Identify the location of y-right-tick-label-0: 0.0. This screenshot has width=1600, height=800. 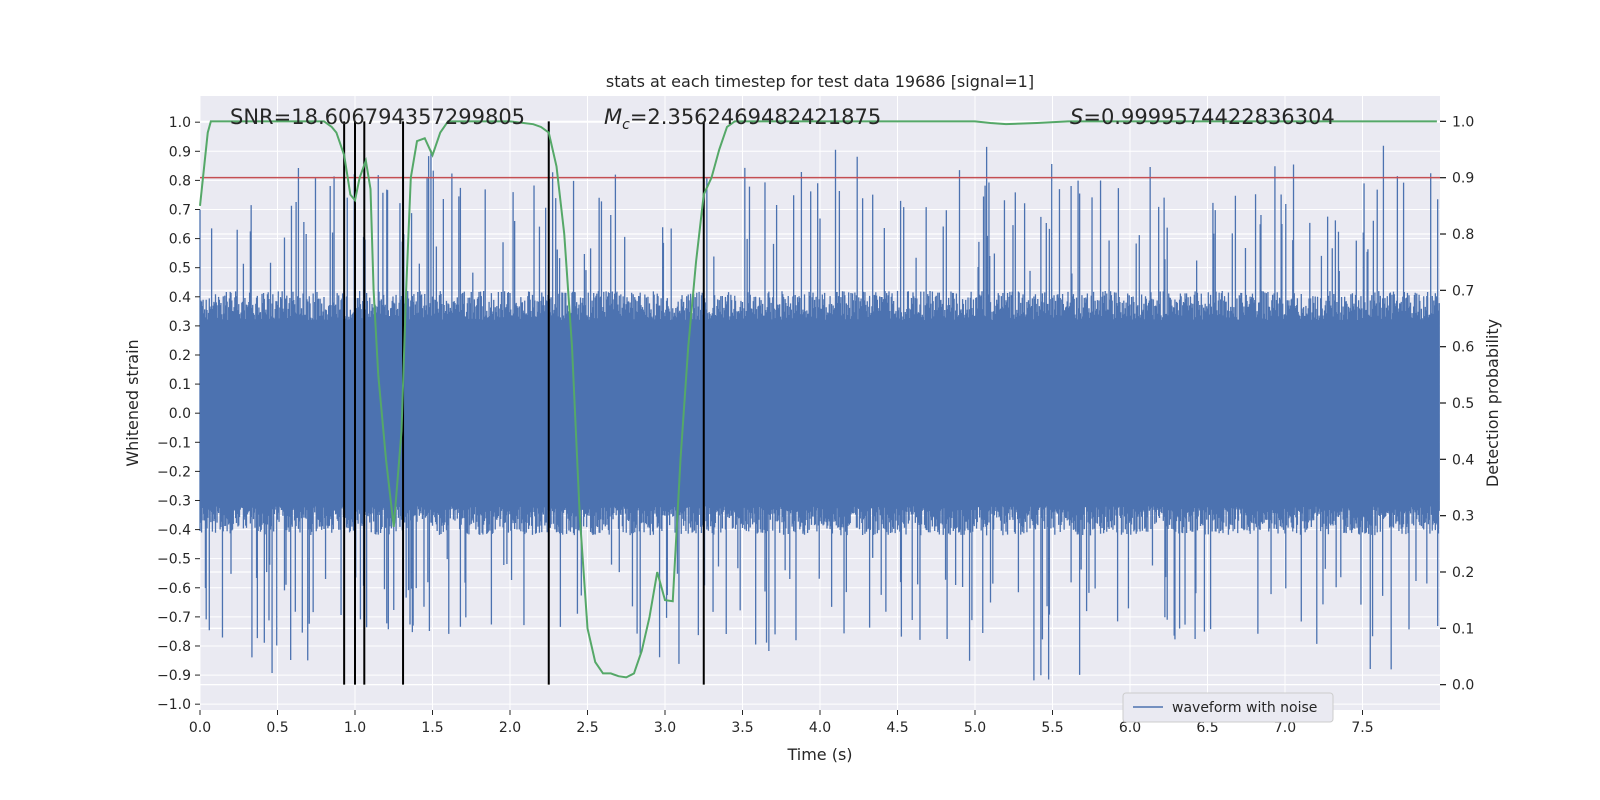
(1463, 686).